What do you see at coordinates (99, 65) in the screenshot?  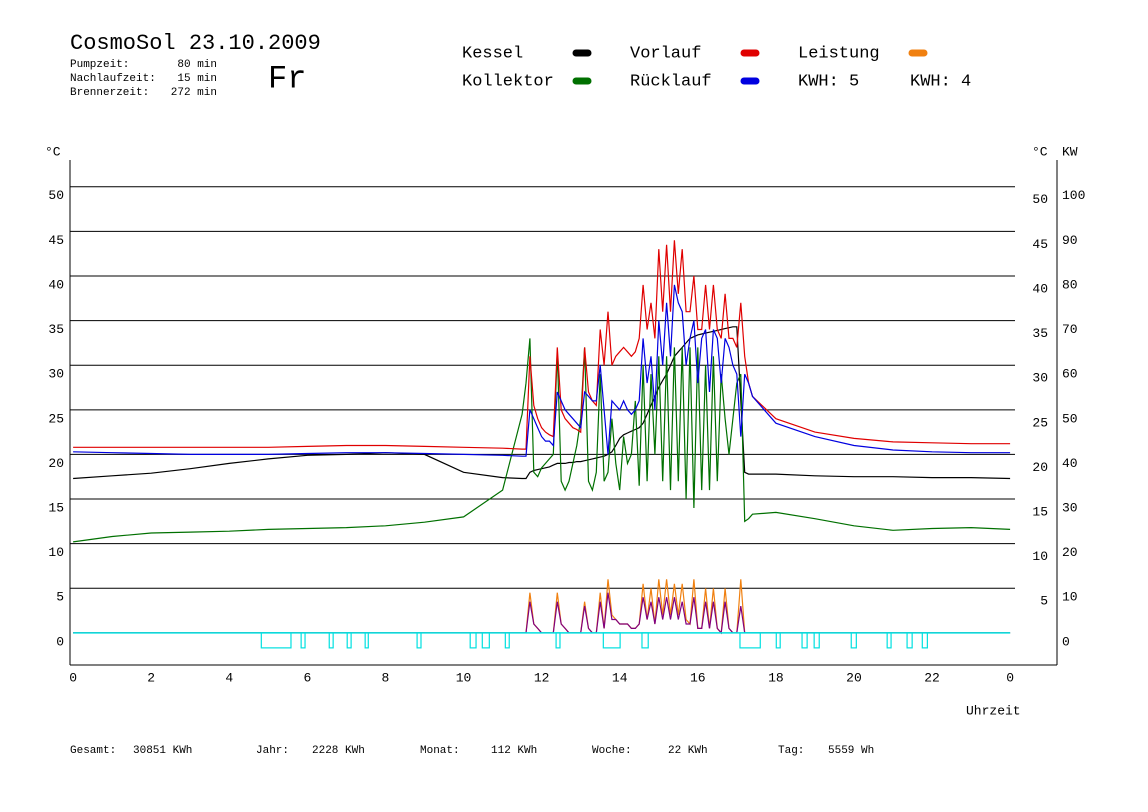 I see `stat-label: Pumpzeit:` at bounding box center [99, 65].